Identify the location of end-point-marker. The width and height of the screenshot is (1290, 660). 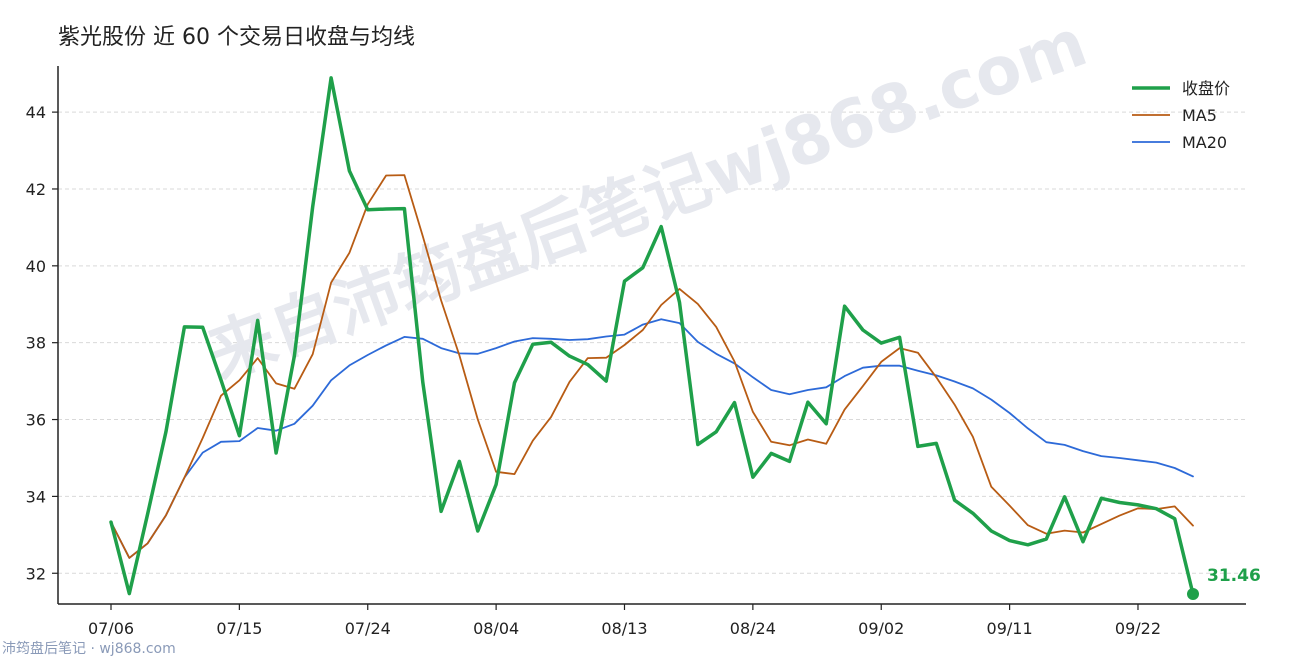
(1193, 594).